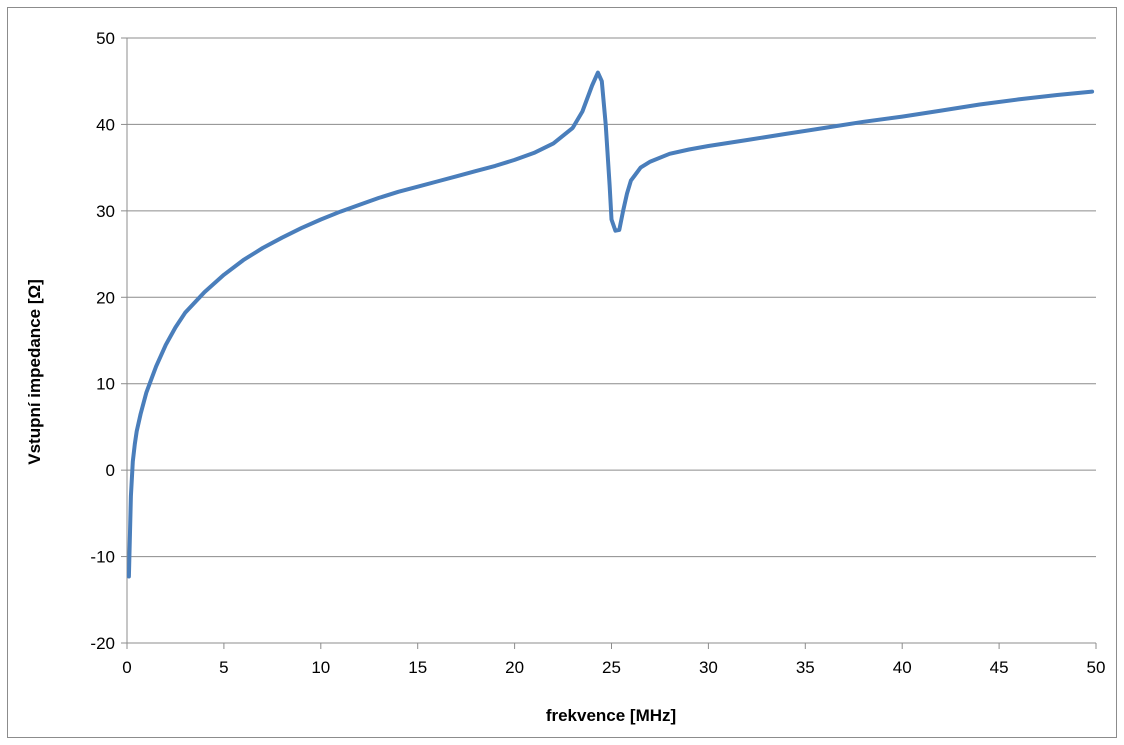 Image resolution: width=1124 pixels, height=745 pixels. Describe the element at coordinates (902, 667) in the screenshot. I see `x-tick-label: 40` at that location.